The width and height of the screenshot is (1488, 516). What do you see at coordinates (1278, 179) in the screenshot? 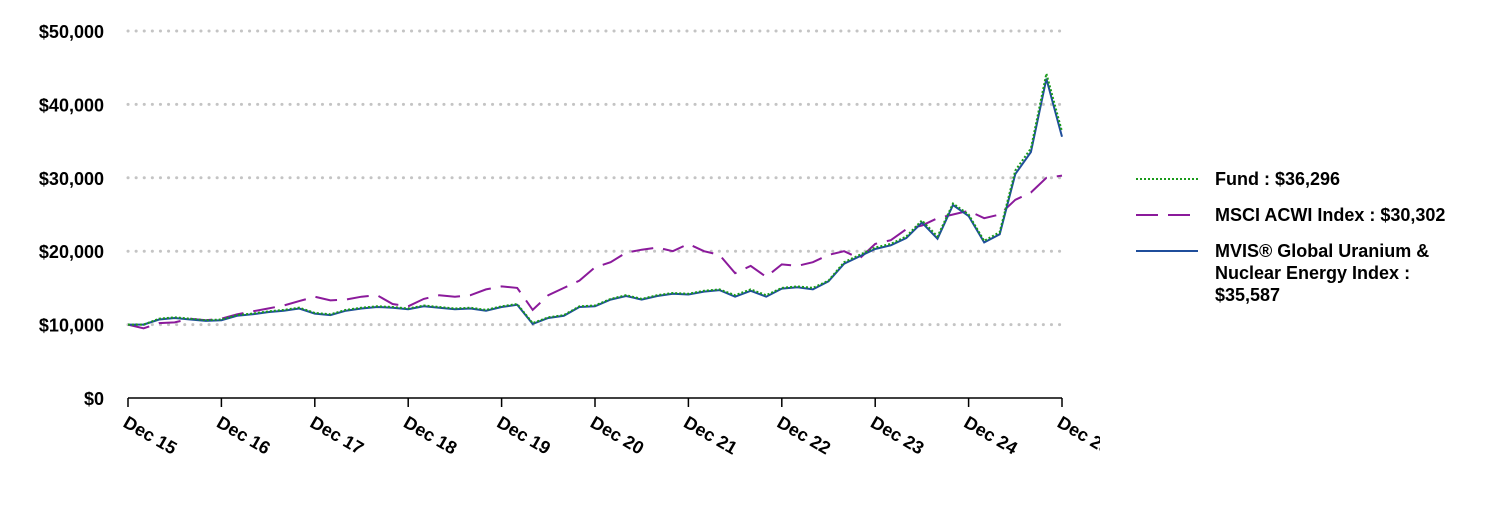
I see `legend-label: Fund : $36,296` at bounding box center [1278, 179].